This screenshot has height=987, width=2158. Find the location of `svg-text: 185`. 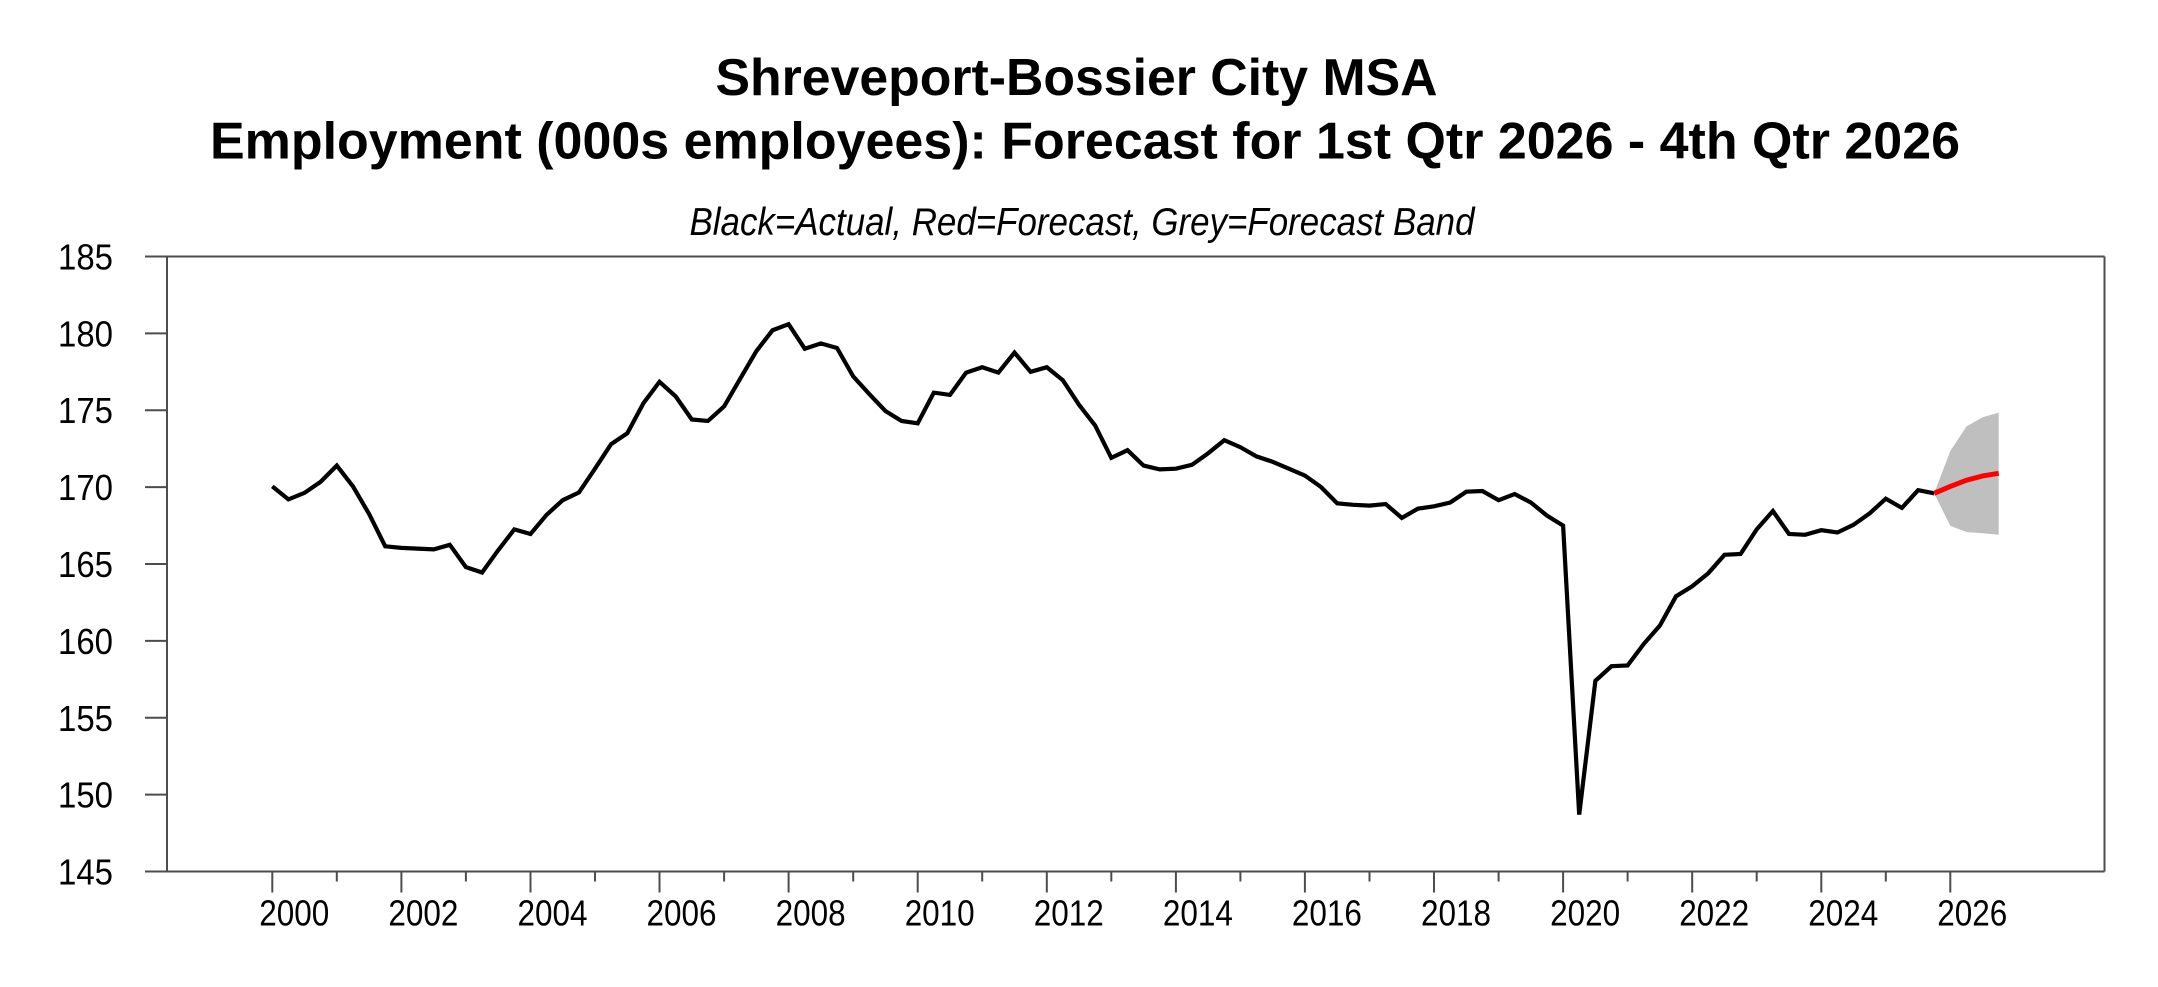

svg-text: 185 is located at coordinates (85, 257).